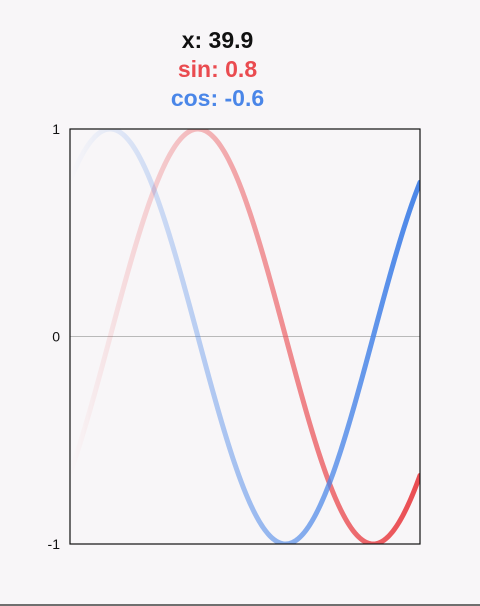  I want to click on y-tick-label: 0, so click(56, 337).